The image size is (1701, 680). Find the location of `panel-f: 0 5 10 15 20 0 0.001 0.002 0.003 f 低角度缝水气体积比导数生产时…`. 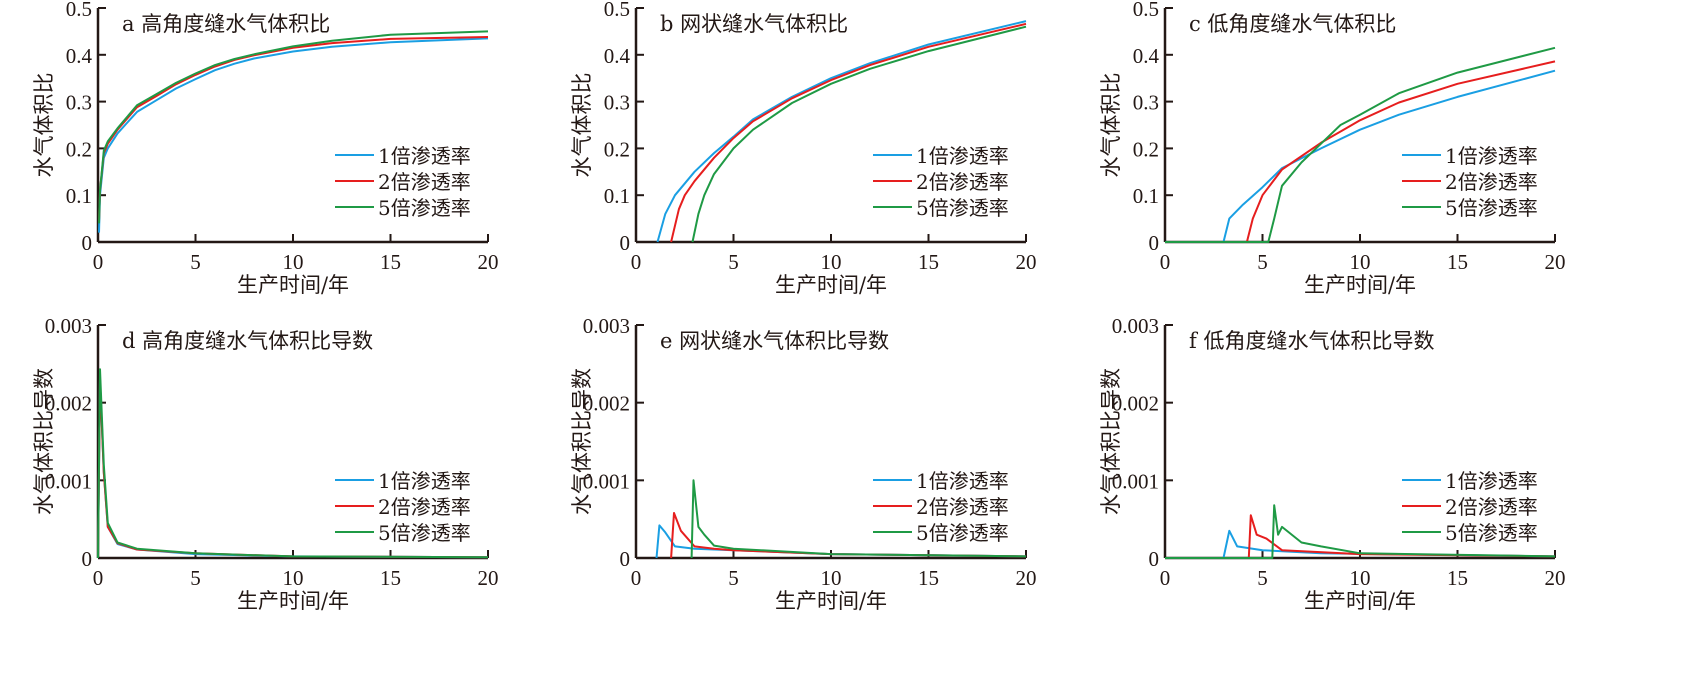

panel-f: 0 5 10 15 20 0 0.001 0.002 0.003 f 低角度缝水气体积比导数生产时… is located at coordinates (1332, 463).